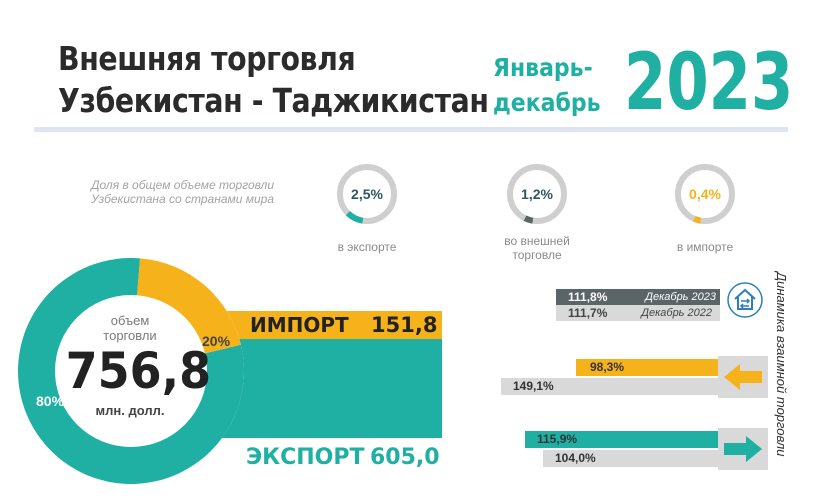 This screenshot has width=814, height=504. Describe the element at coordinates (130, 320) in the screenshot. I see `volume-caption-line-1: объем` at that location.